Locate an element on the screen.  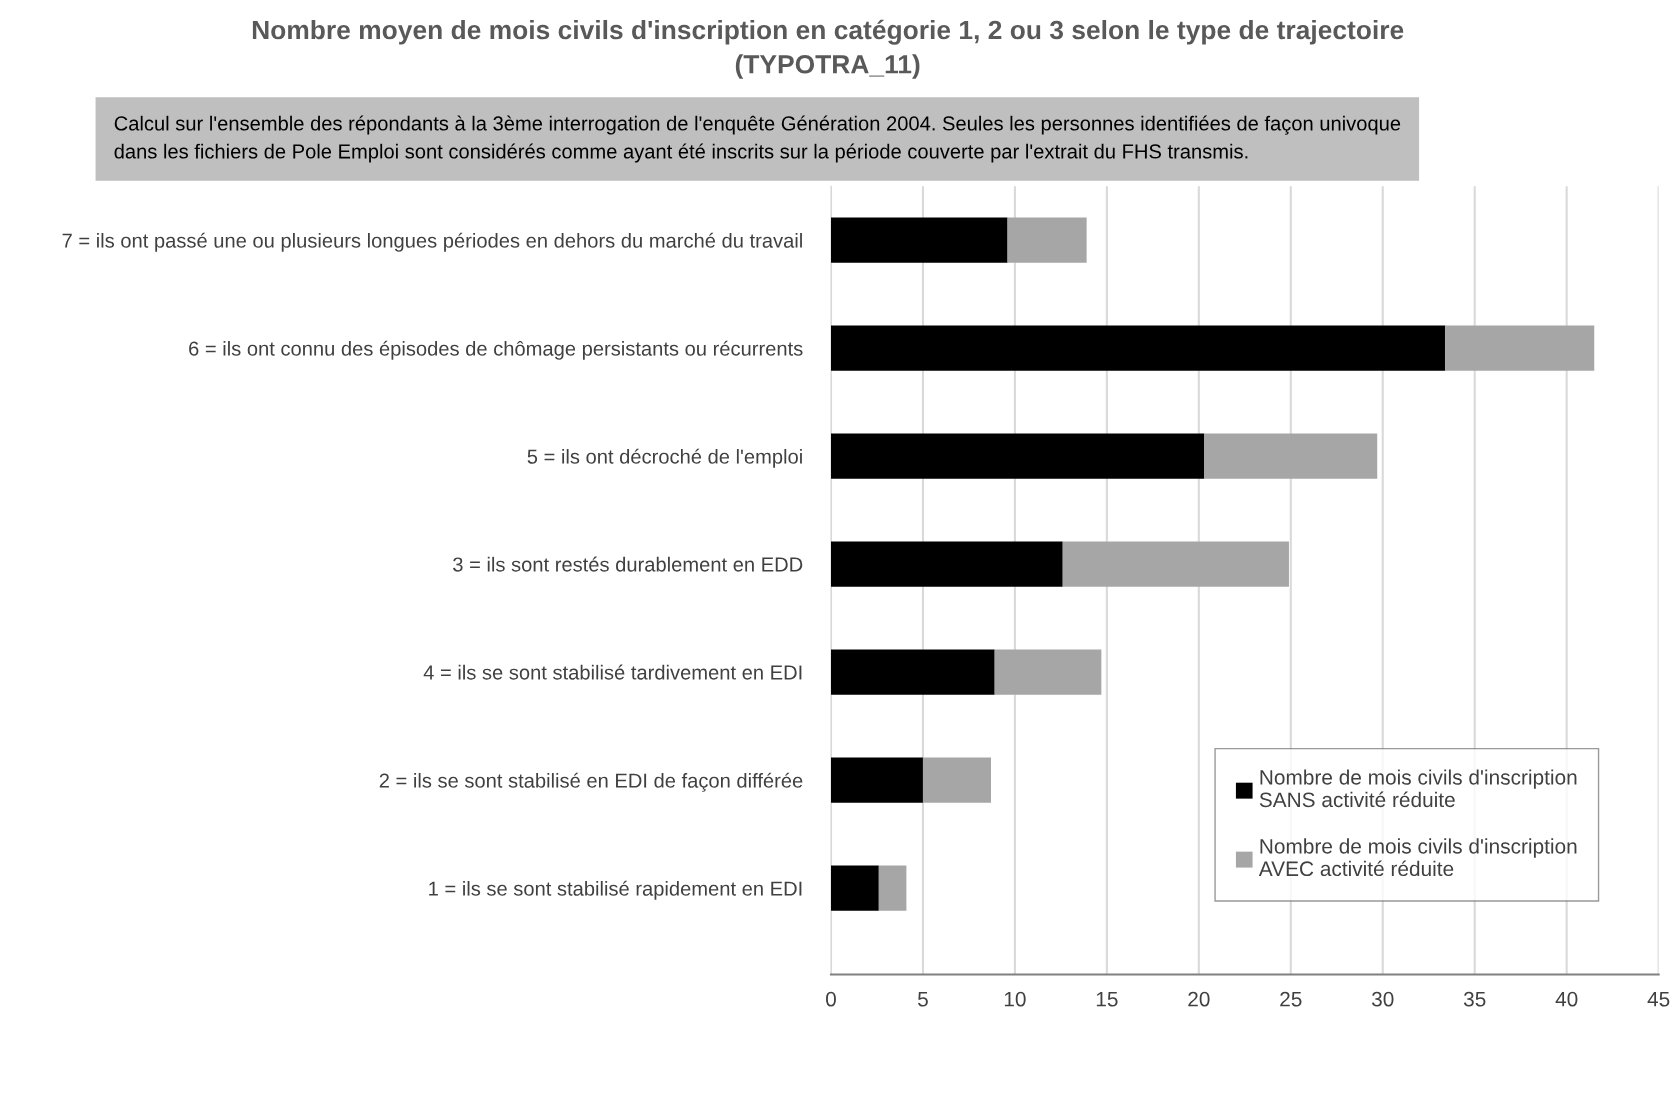
x-tick-label: 40 is located at coordinates (1566, 999).